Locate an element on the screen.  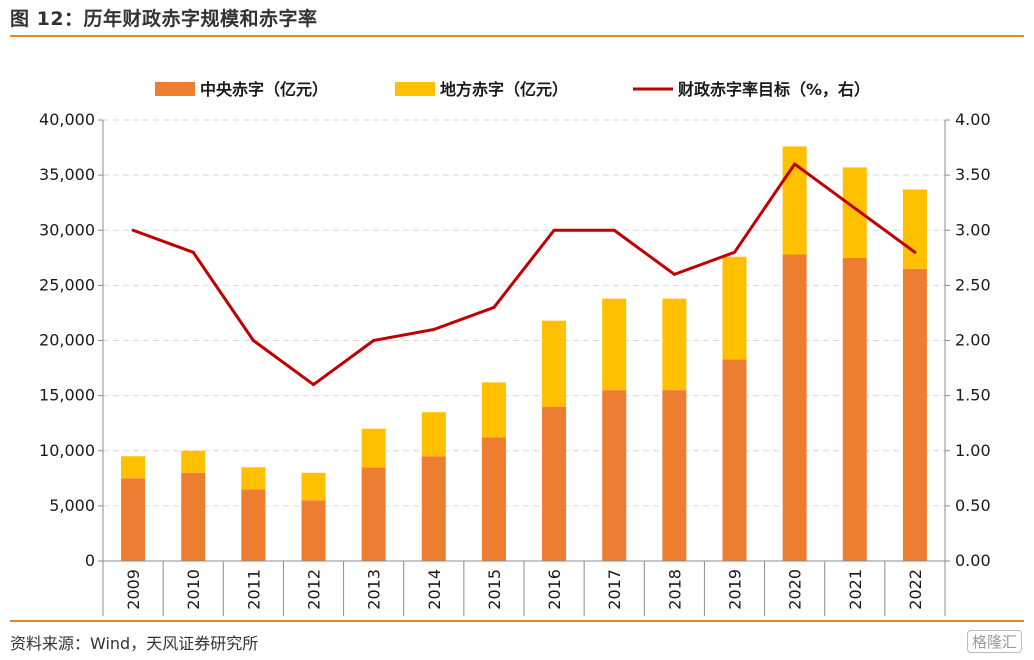
source-divider is located at coordinates (517, 621).